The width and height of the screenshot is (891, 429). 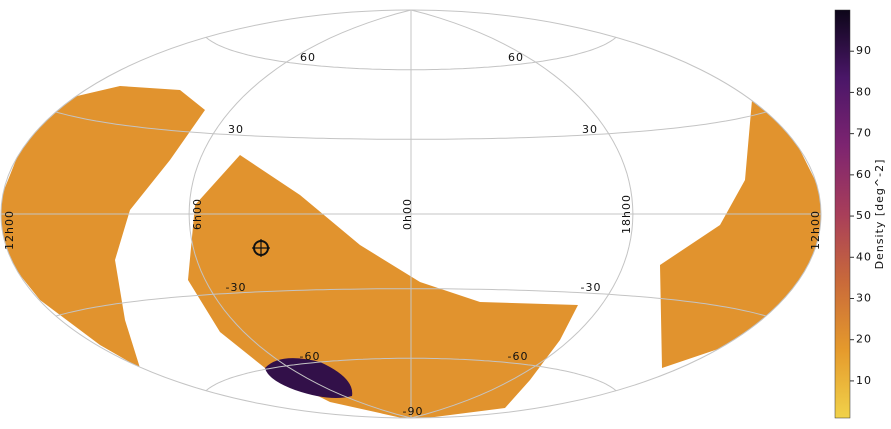 I want to click on colorbar-tick-label: 80, so click(x=864, y=91).